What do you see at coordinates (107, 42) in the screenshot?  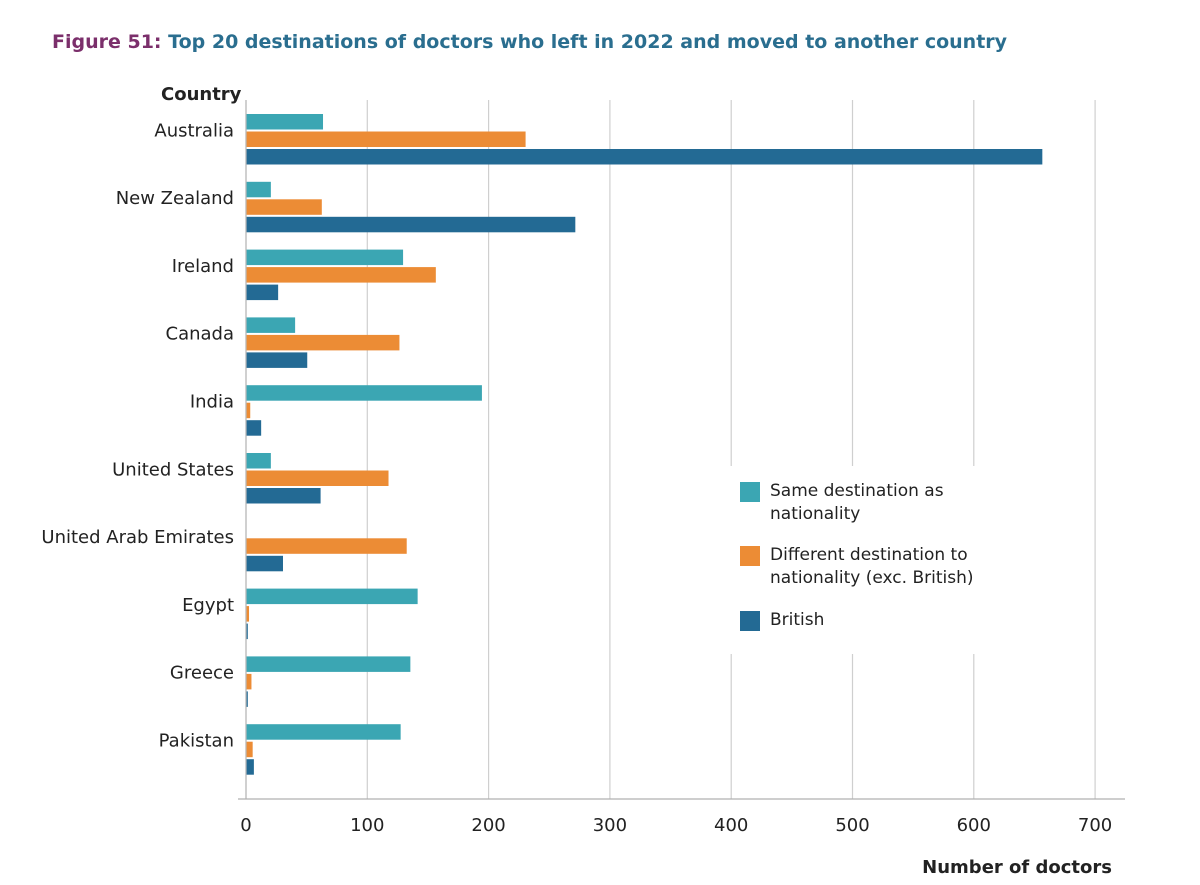 I see `figure-label: Figure 51:` at bounding box center [107, 42].